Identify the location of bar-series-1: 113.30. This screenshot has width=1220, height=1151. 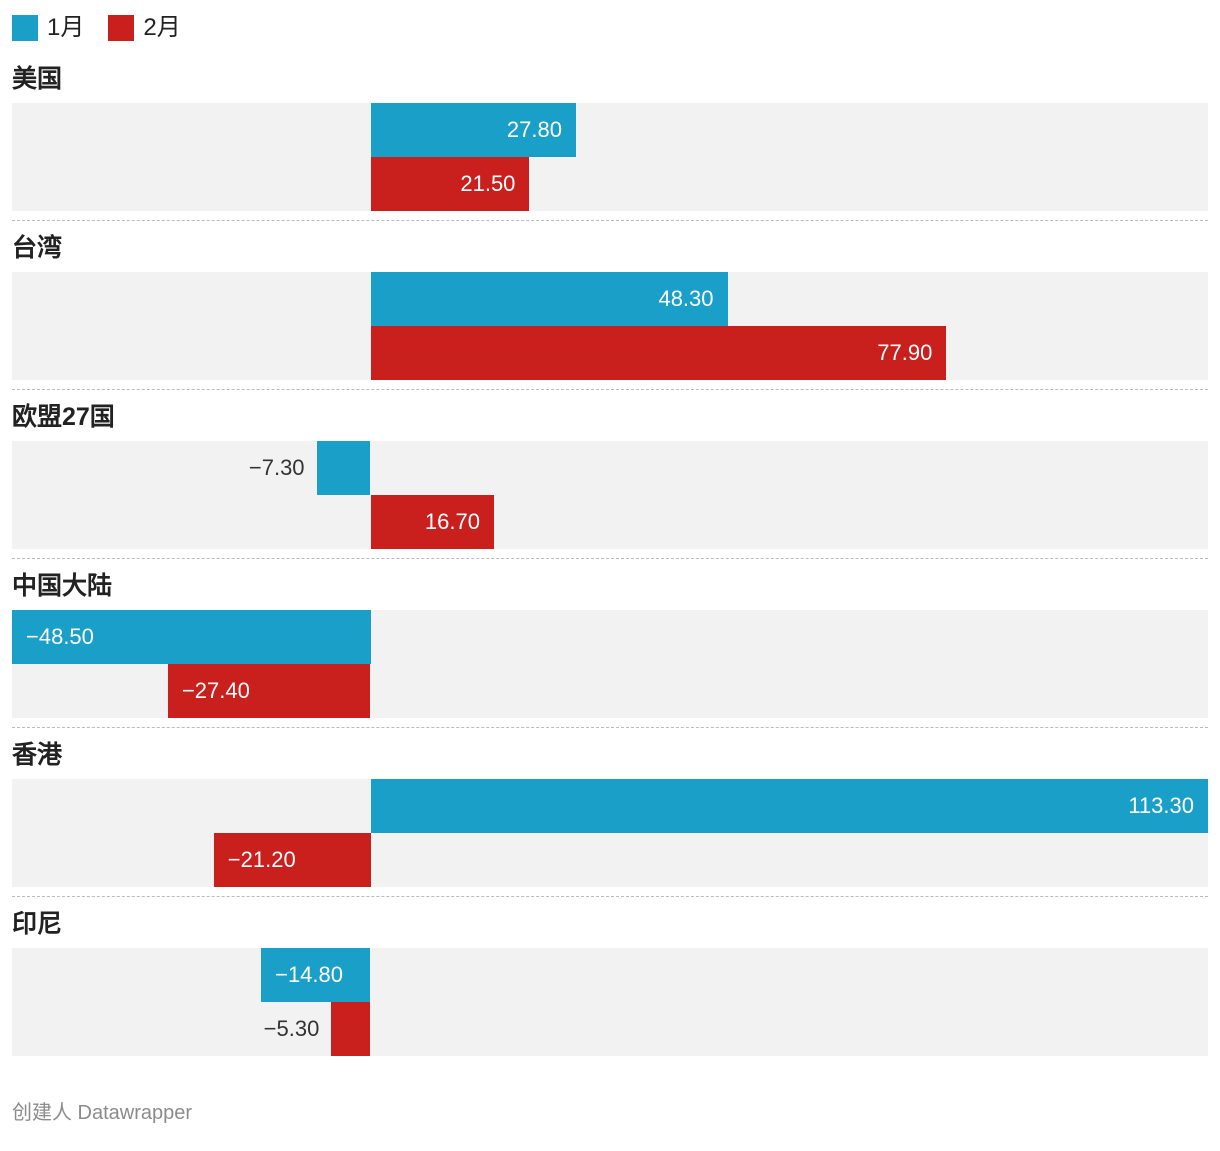
(789, 806).